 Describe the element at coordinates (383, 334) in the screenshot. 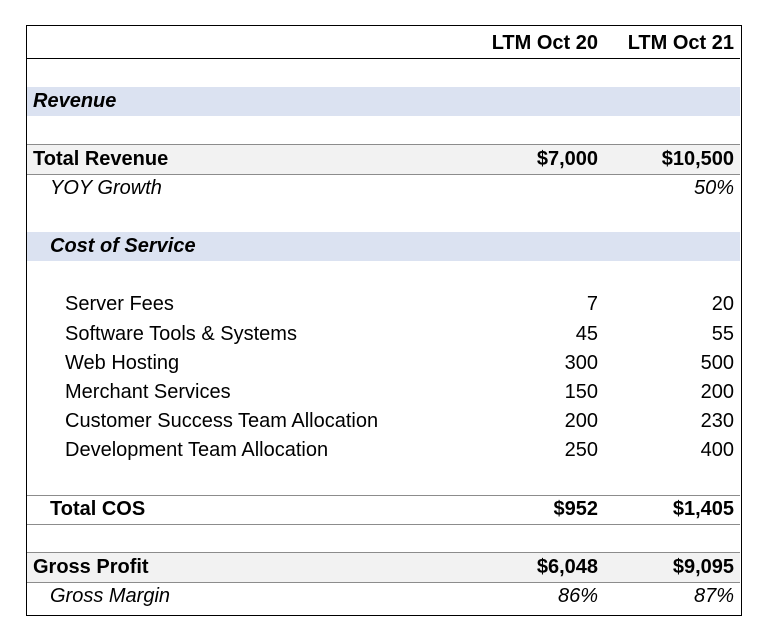

I see `table-row: Software Tools & Systems 45 55` at that location.